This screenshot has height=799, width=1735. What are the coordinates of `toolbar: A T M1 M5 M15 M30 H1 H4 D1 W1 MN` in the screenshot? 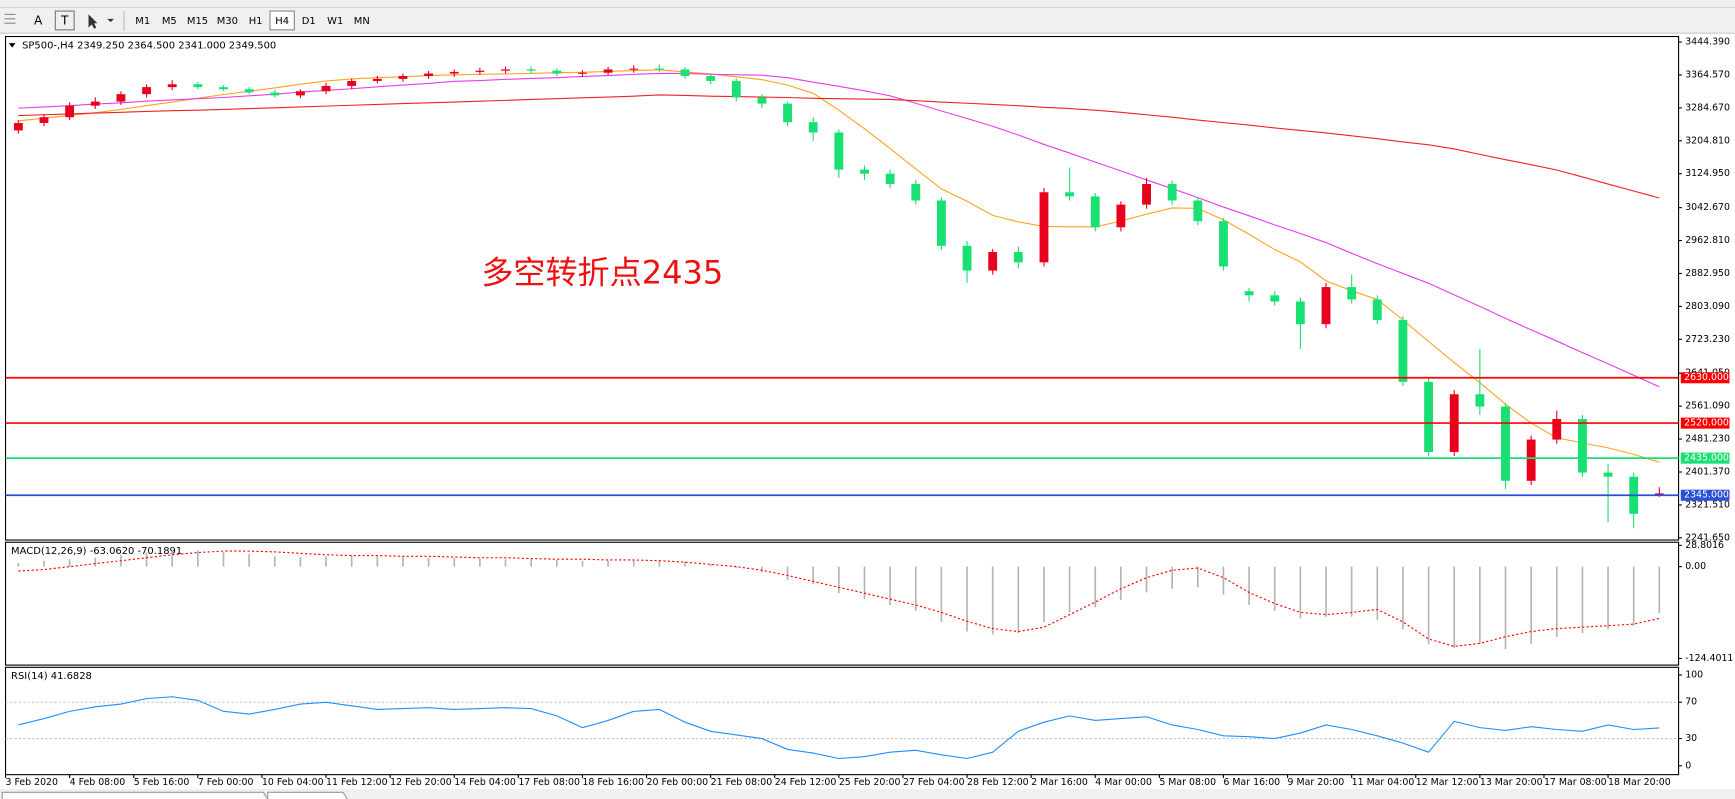 It's located at (867, 17).